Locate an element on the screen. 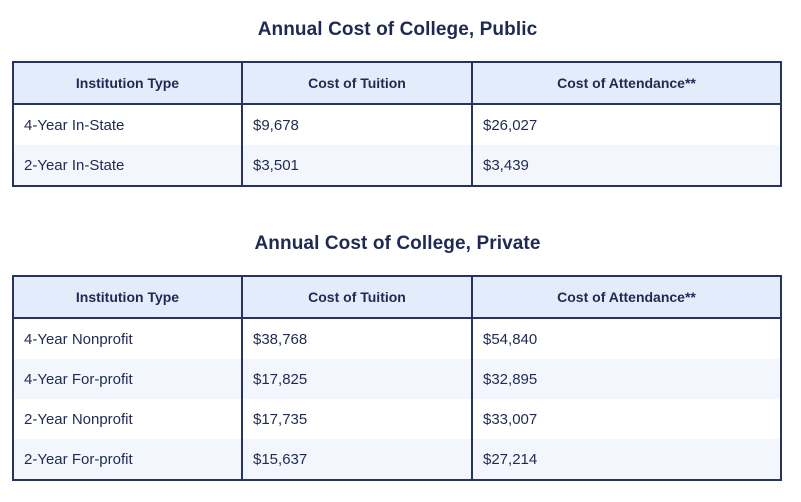 The image size is (801, 502). table-row: 2-Year In-State $3,501 $3,439 is located at coordinates (397, 165).